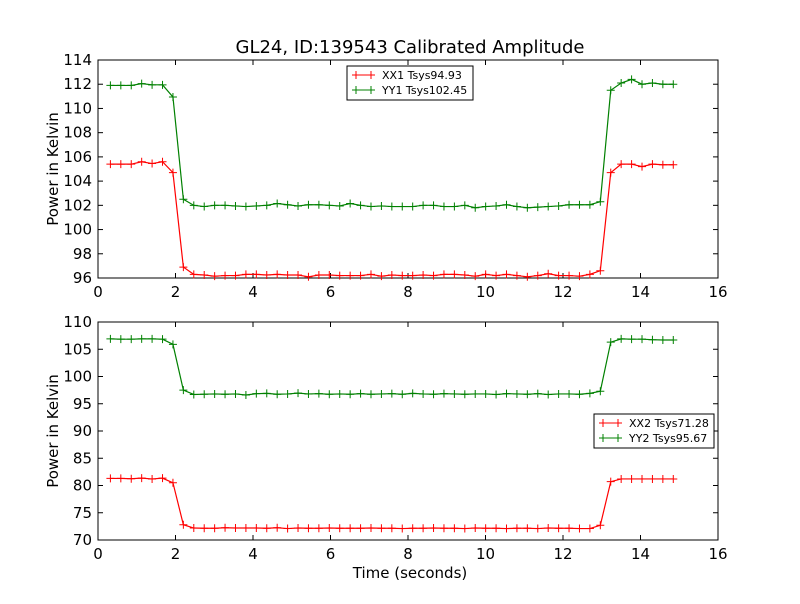 This screenshot has height=604, width=800. I want to click on top-ylabel: Power in Kelvin, so click(53, 169).